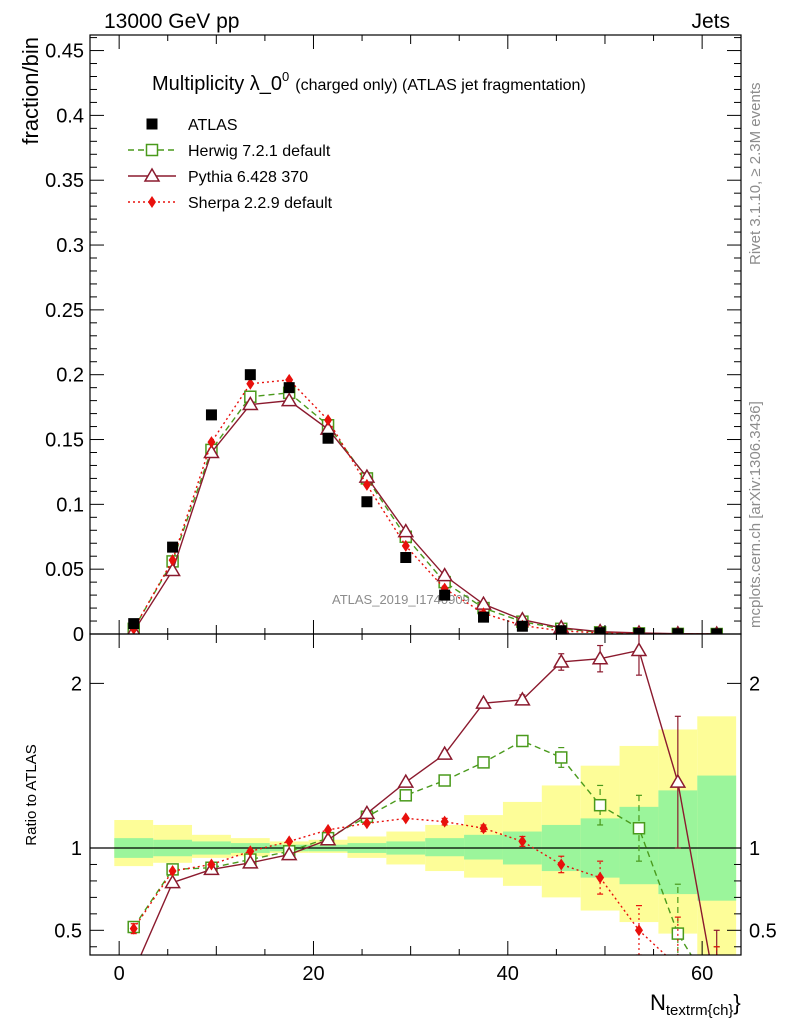 Image resolution: width=786 pixels, height=1024 pixels. Describe the element at coordinates (213, 125) in the screenshot. I see `legend-label-0: ATLAS` at that location.